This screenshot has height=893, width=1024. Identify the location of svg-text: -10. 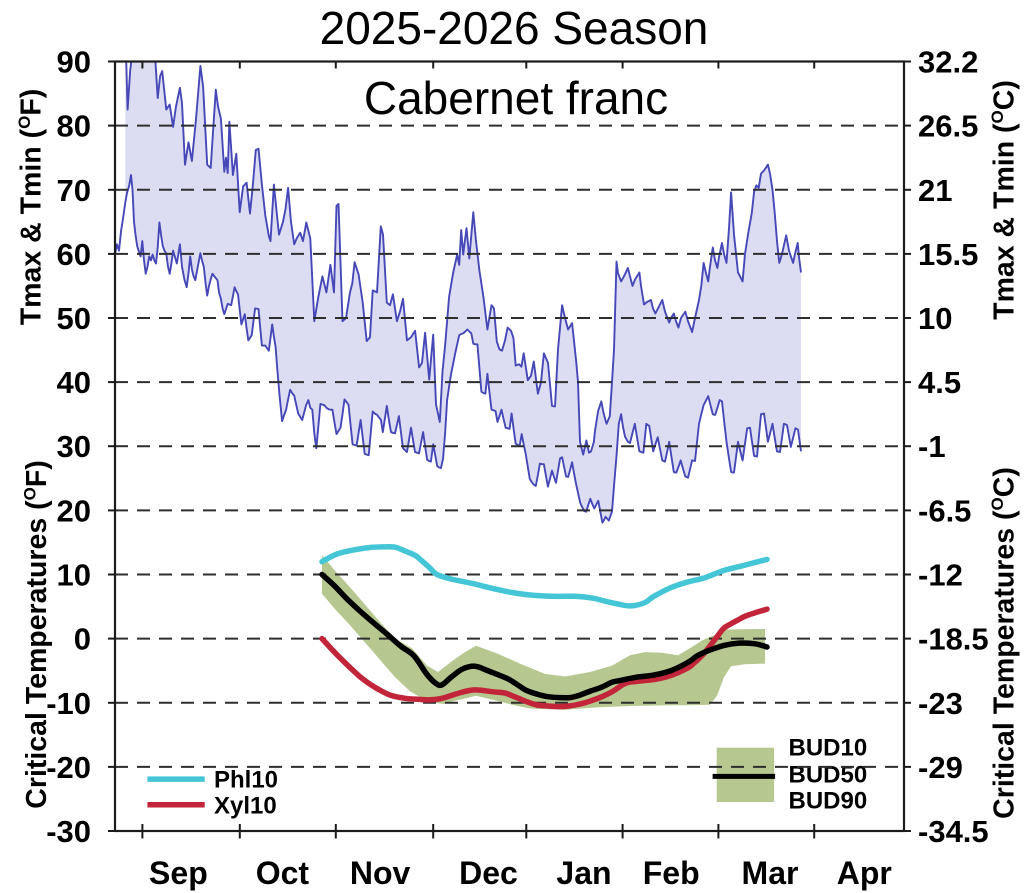
(68, 703).